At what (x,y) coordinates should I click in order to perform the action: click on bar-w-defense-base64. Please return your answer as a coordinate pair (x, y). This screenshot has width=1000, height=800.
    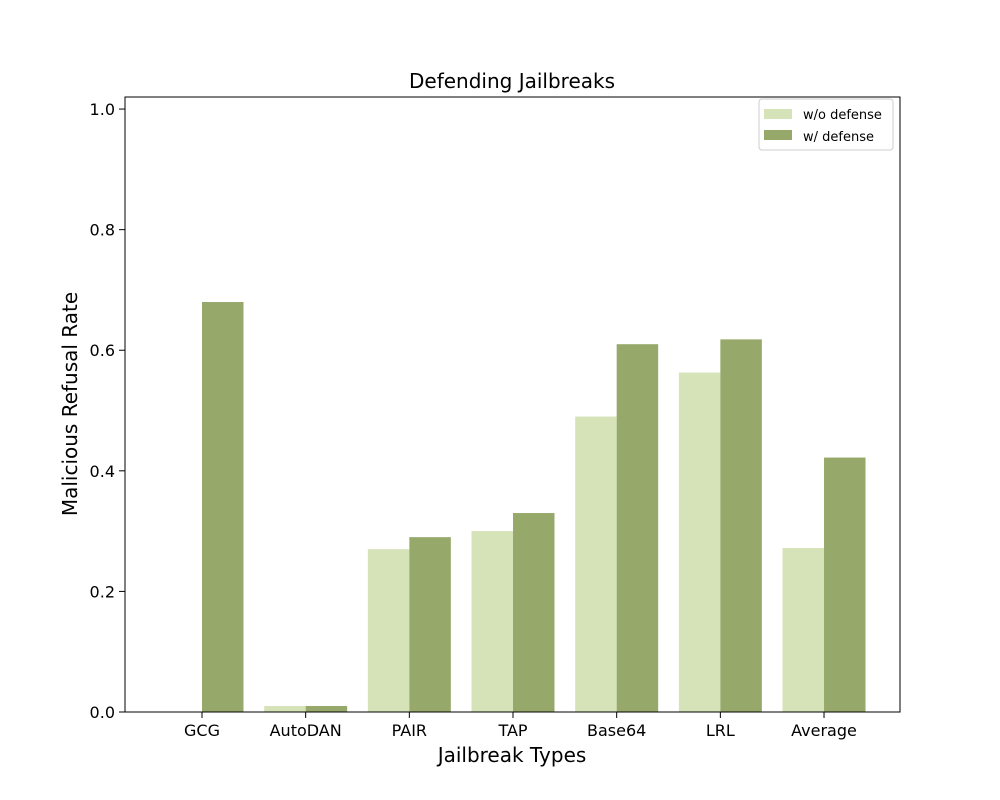
    Looking at the image, I should click on (637, 528).